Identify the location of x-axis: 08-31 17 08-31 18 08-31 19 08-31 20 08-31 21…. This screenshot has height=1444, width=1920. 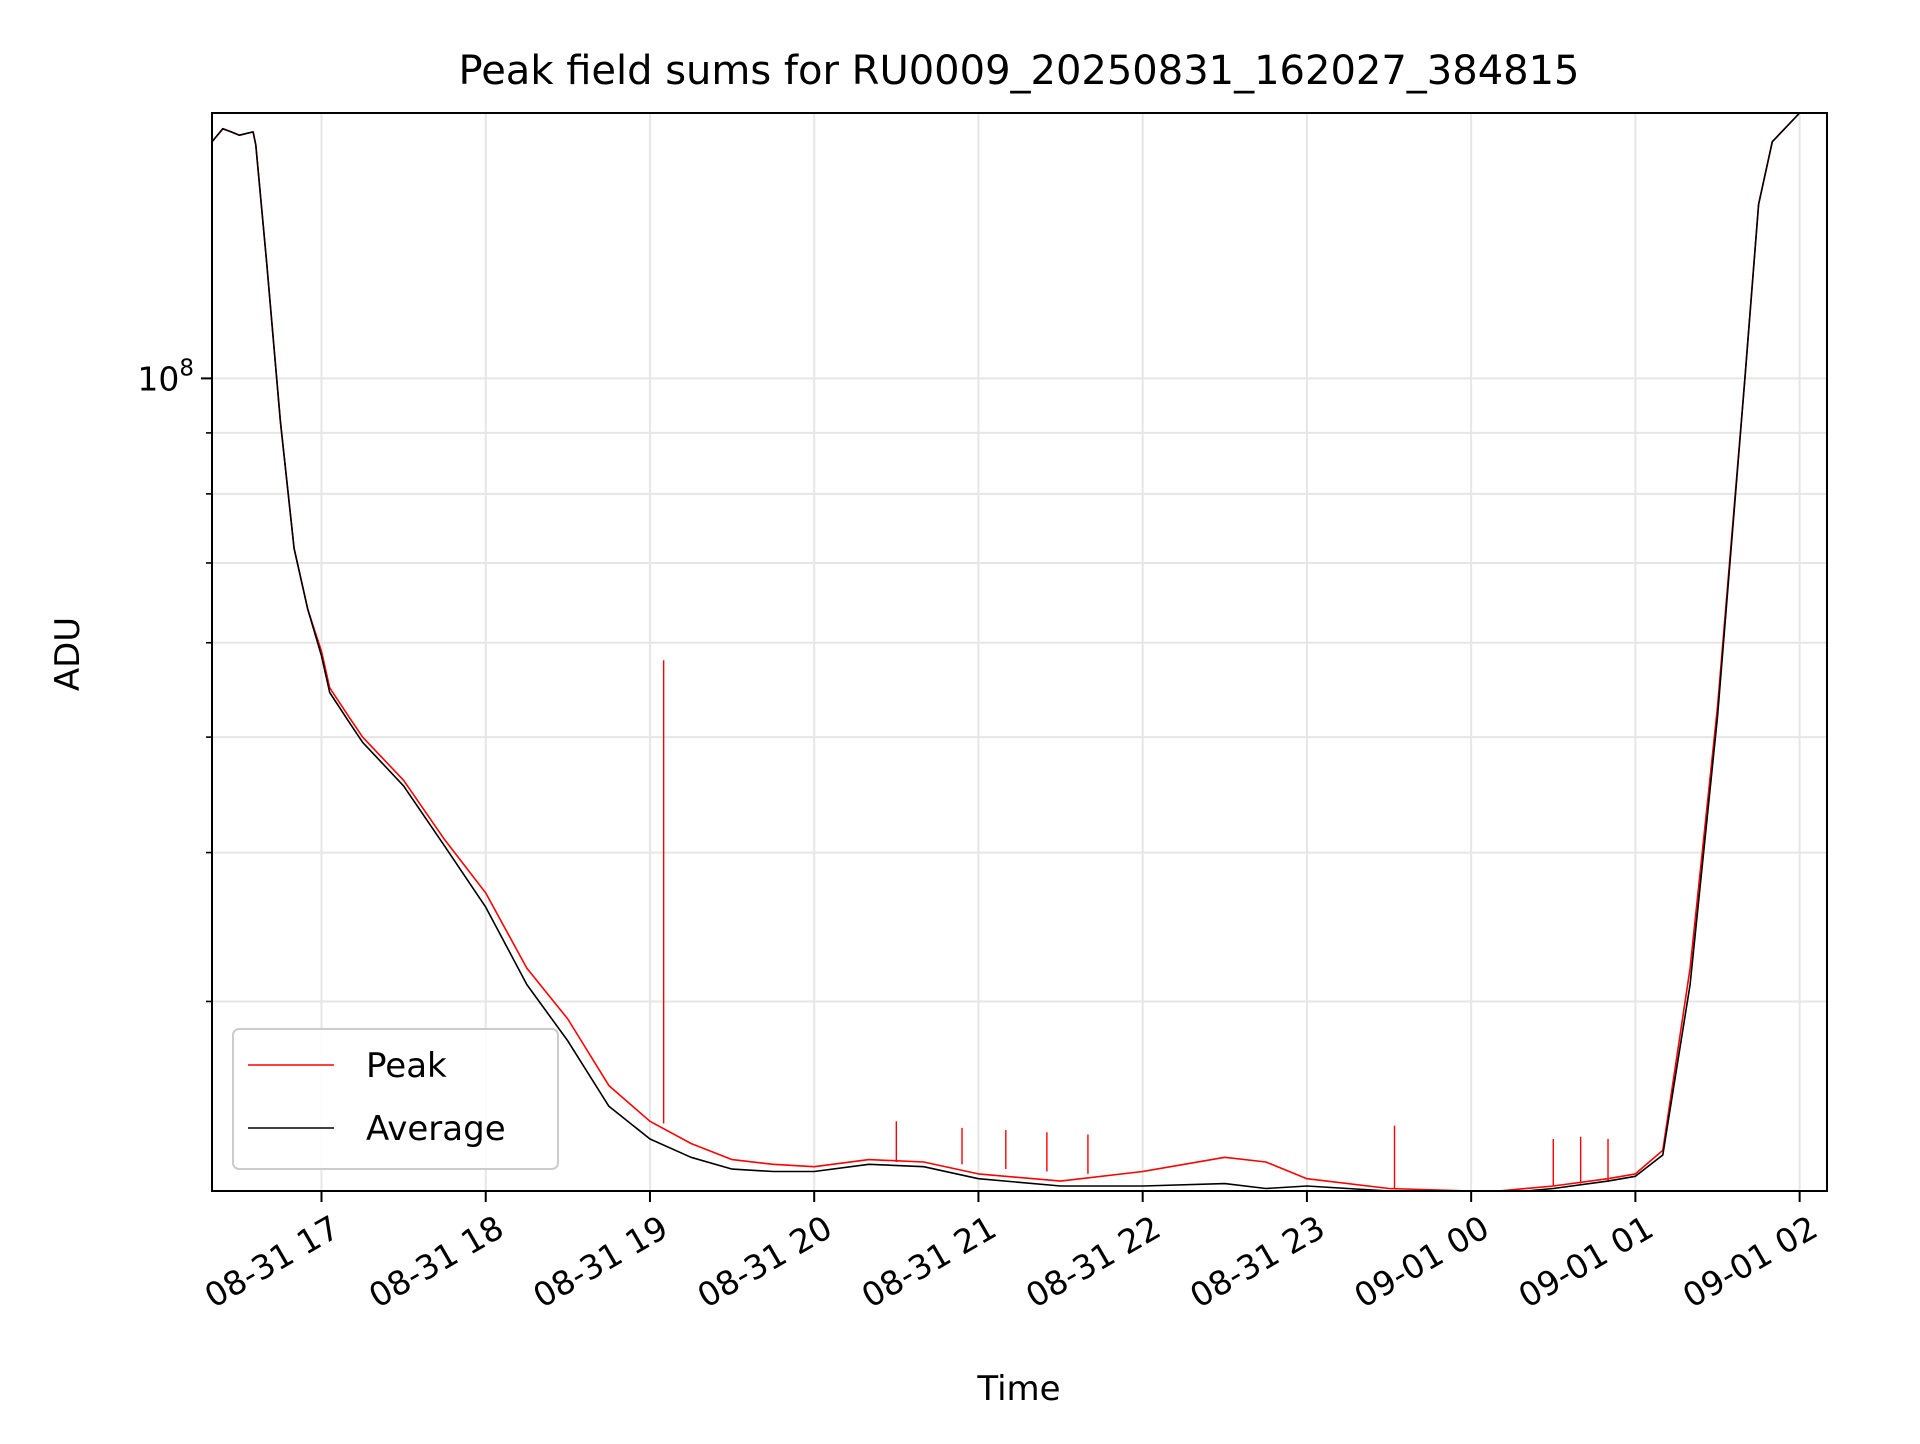
(1011, 1253).